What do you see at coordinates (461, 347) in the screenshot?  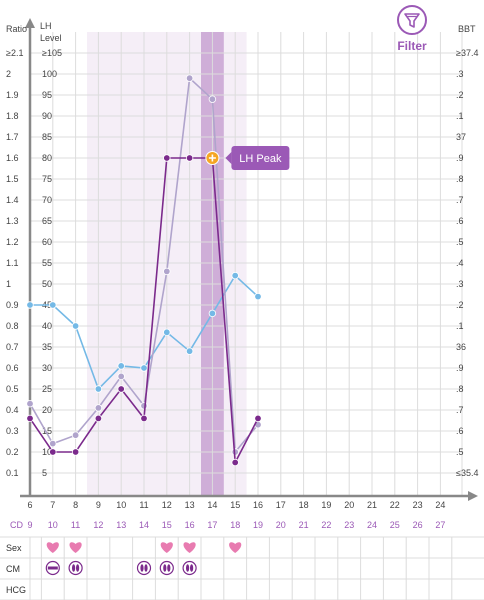 I see `bbt-tick-label: 36` at bounding box center [461, 347].